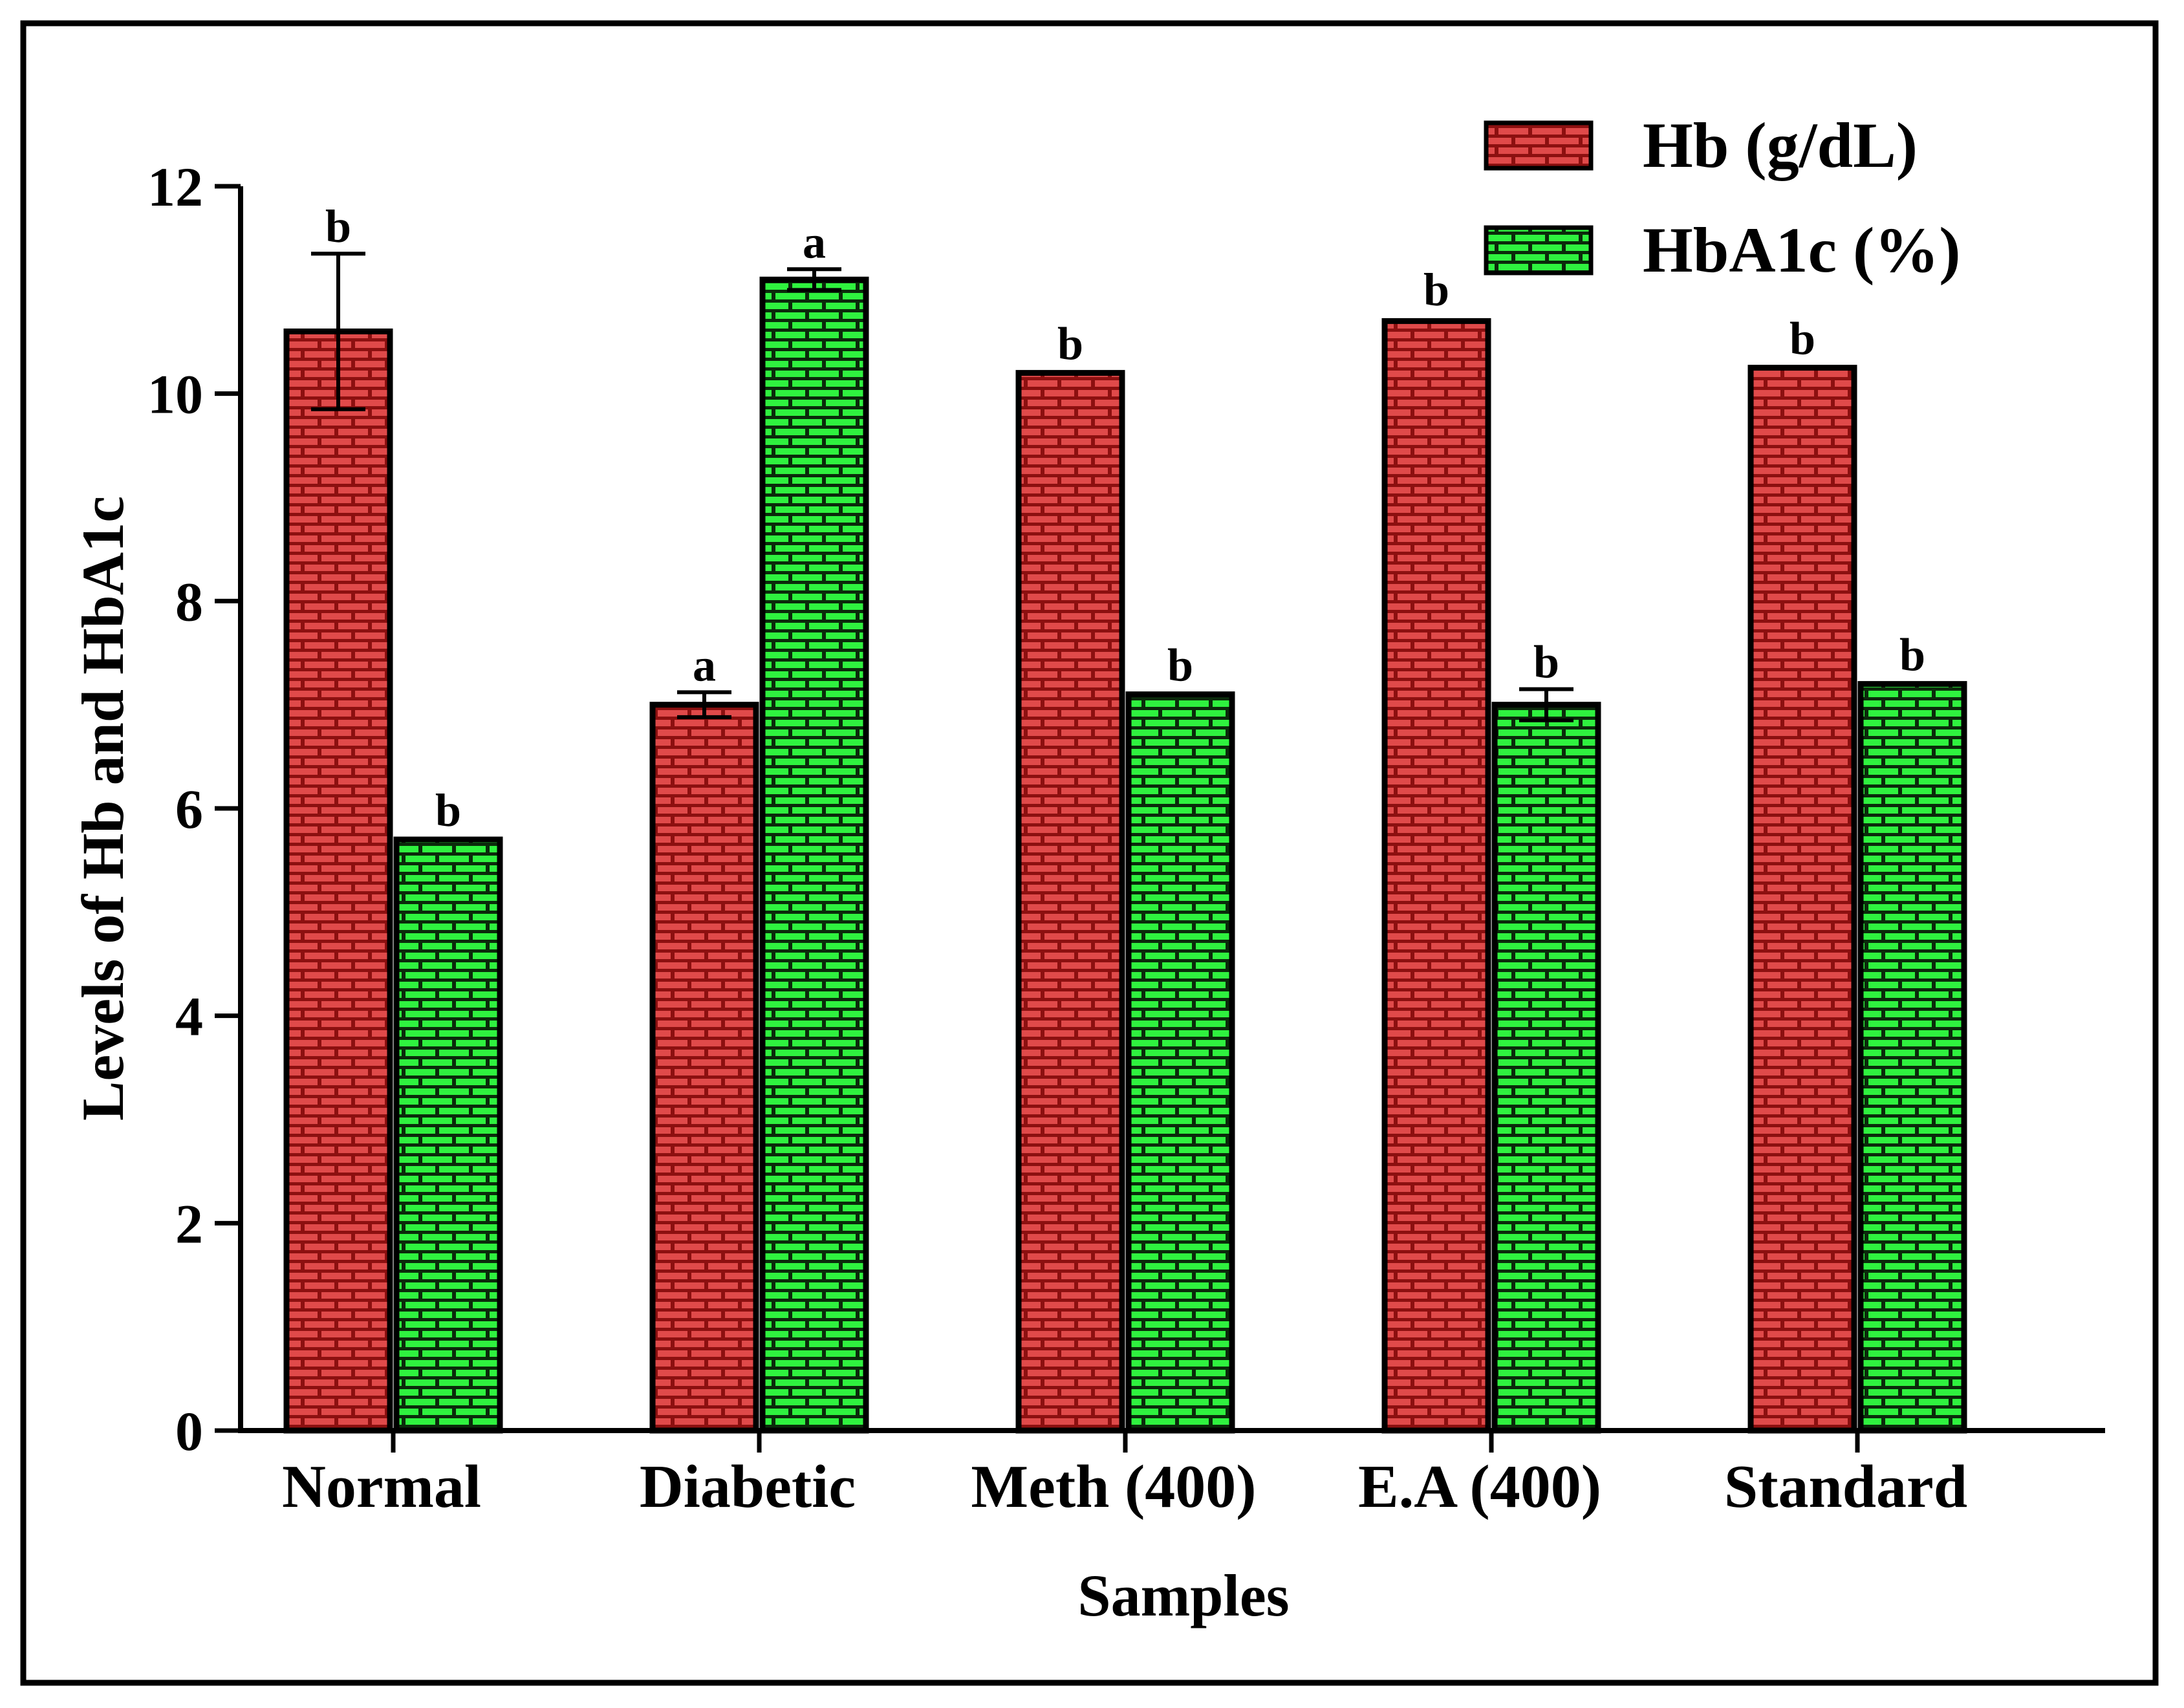  I want to click on x-axis-title: Samples, so click(1183, 1595).